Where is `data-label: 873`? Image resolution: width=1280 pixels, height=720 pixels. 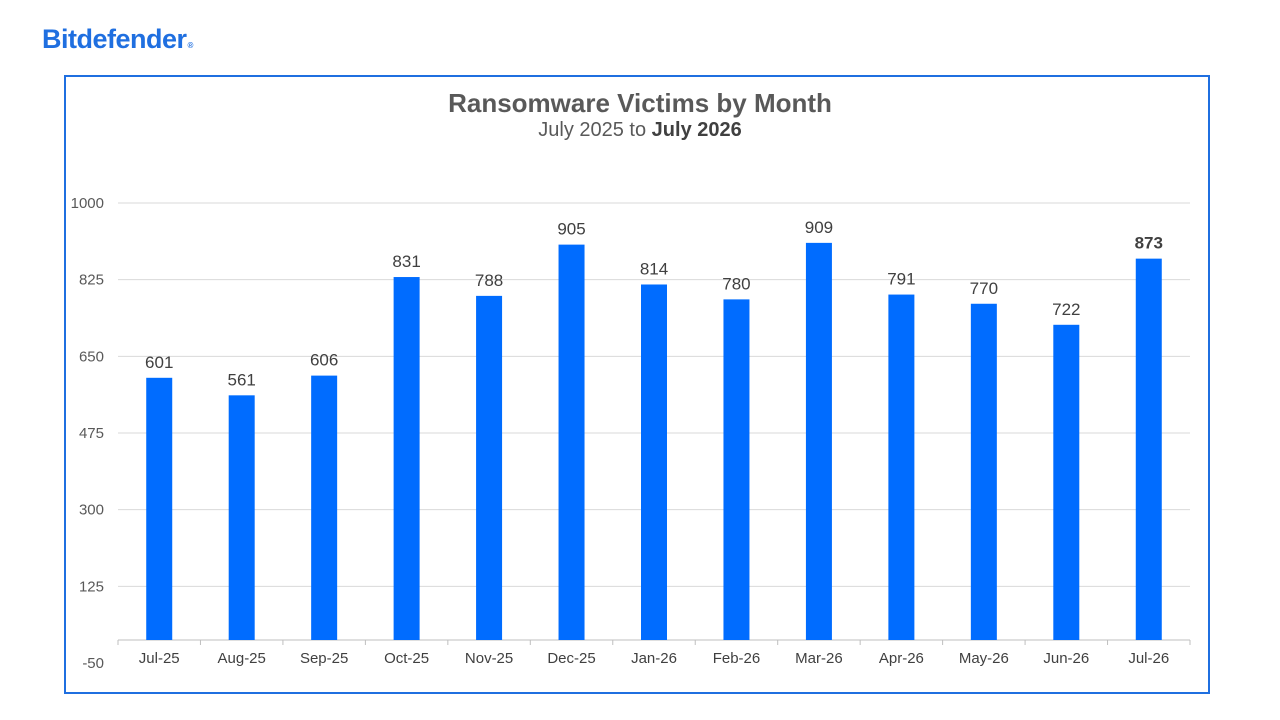 data-label: 873 is located at coordinates (1149, 243).